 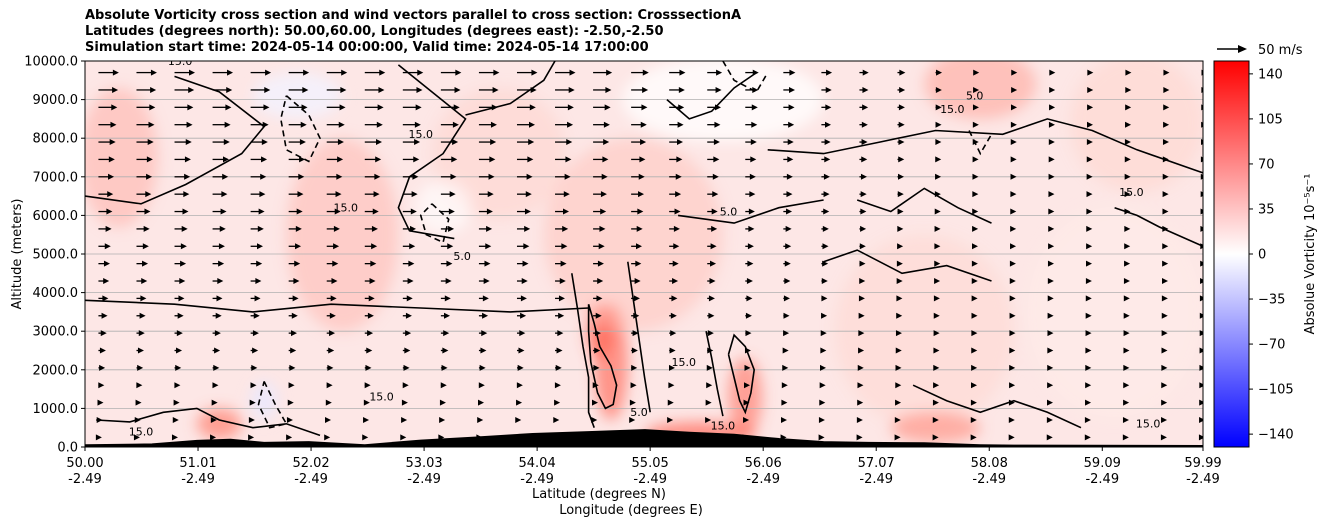 I want to click on y-tick-label: 8000.0, so click(x=56, y=139).